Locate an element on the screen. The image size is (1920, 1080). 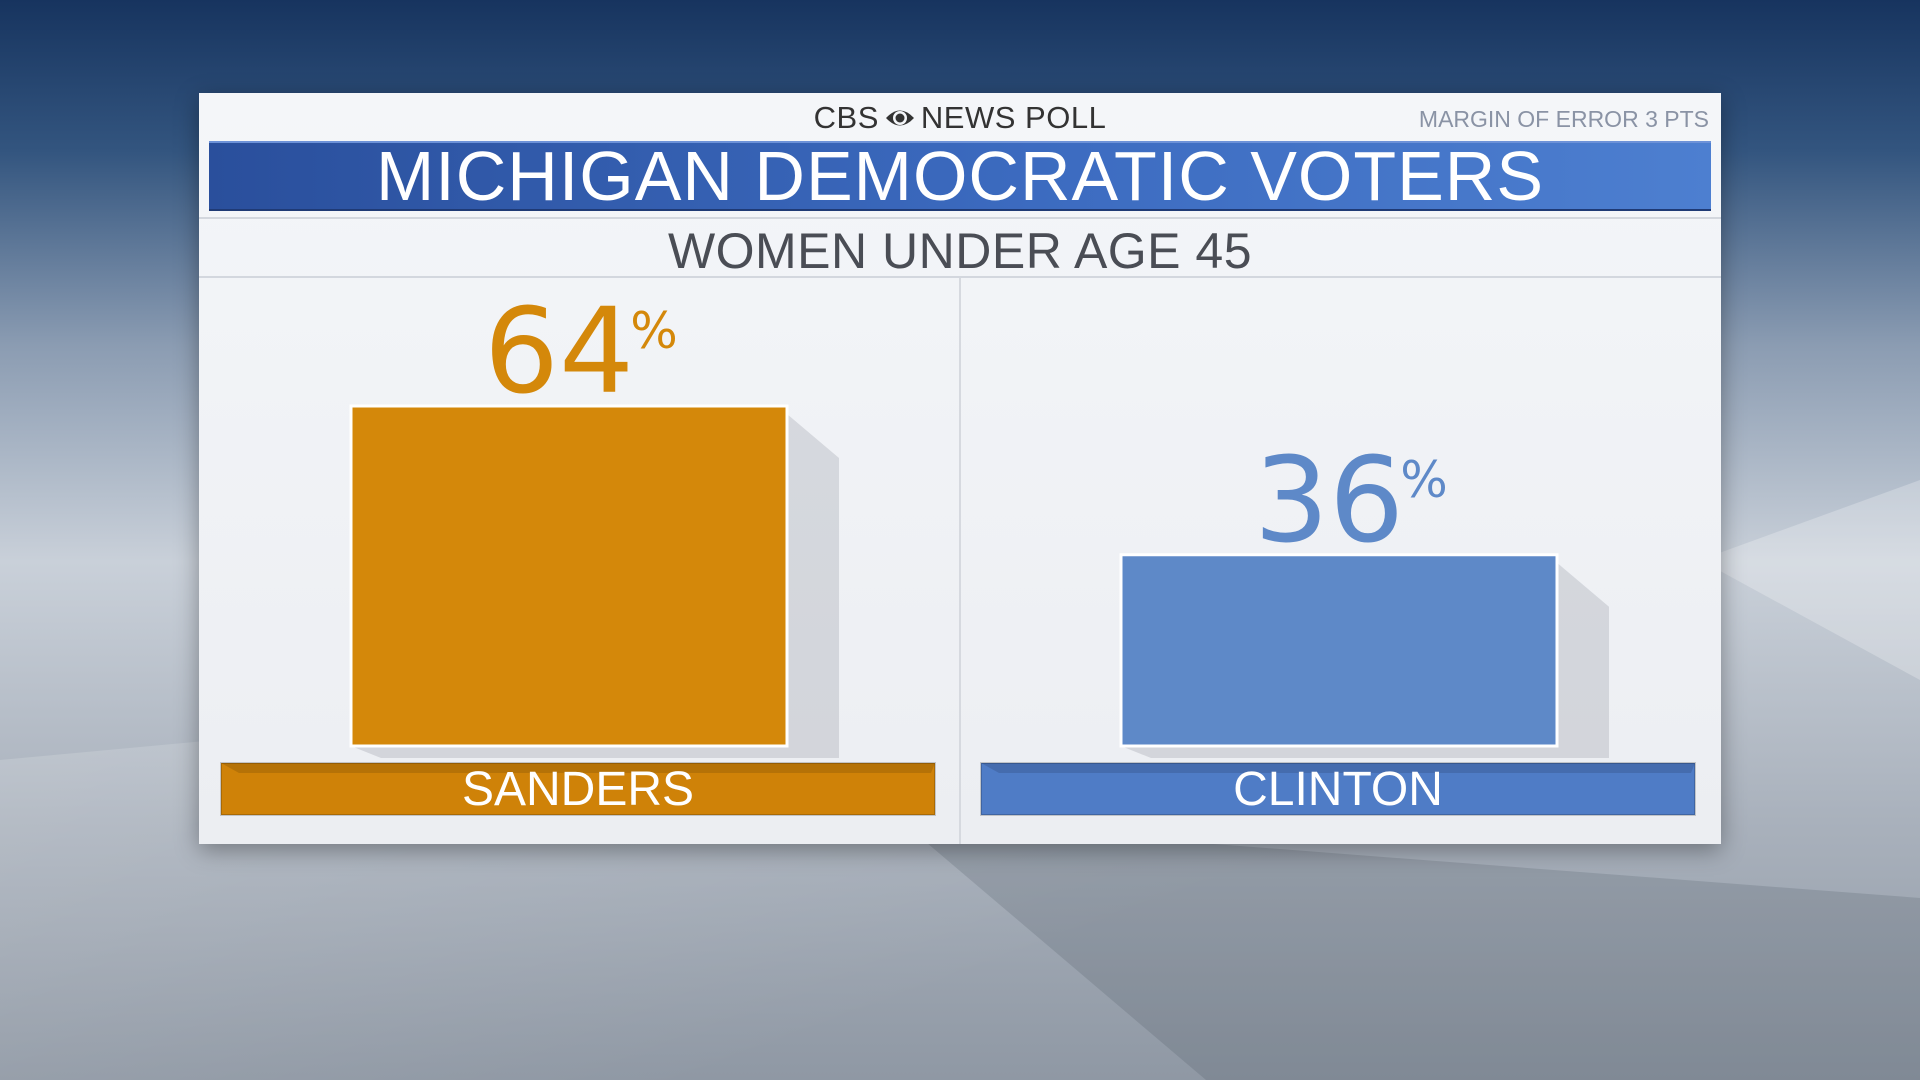
label-bar-sanders is located at coordinates (578, 789).